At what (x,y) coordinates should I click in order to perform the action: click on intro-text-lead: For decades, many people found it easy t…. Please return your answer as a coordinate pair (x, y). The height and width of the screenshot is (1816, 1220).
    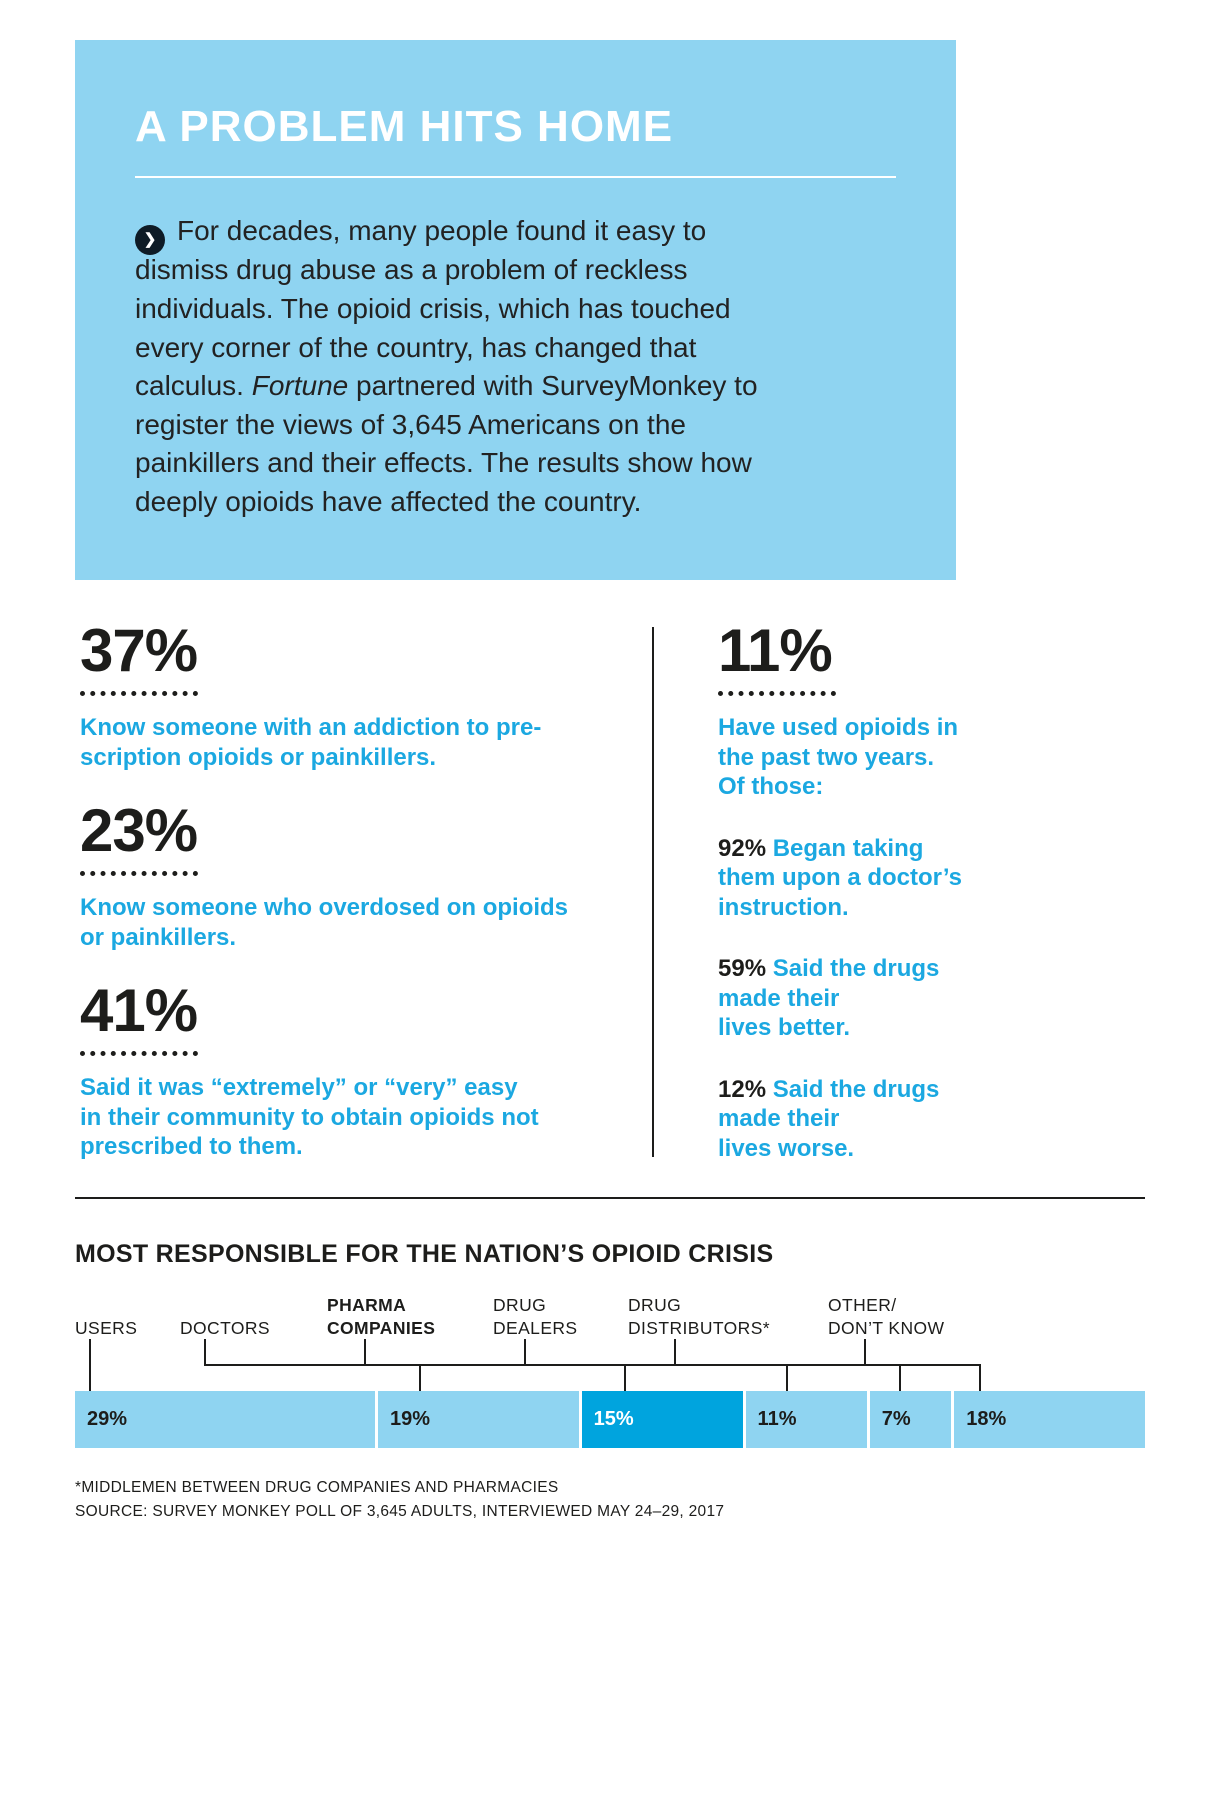
    Looking at the image, I should click on (433, 308).